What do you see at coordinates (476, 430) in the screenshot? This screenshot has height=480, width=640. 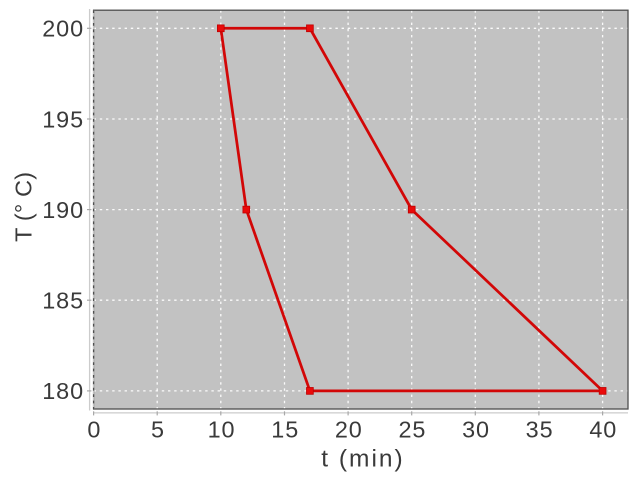 I see `svg-text: 30` at bounding box center [476, 430].